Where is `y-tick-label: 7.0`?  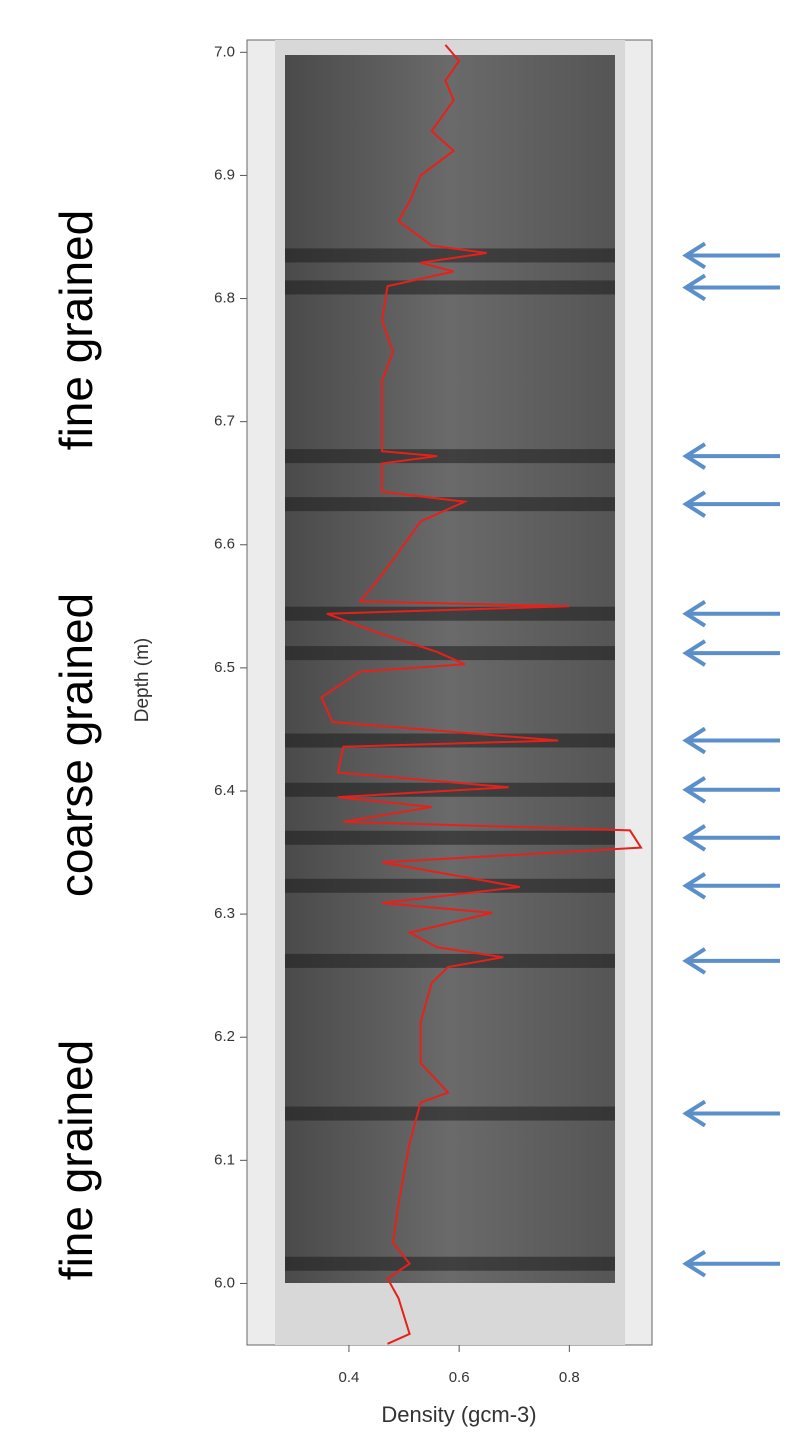
y-tick-label: 7.0 is located at coordinates (224, 51).